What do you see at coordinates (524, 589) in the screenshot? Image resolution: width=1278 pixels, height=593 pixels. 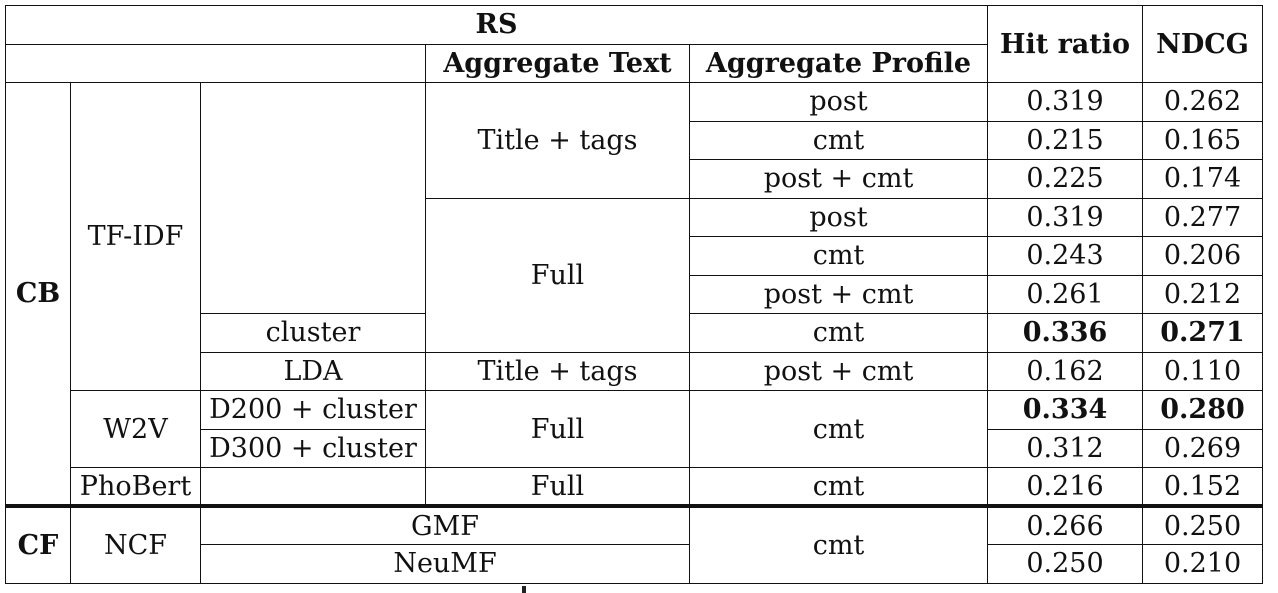 I see `cropped-glyph-fragment` at bounding box center [524, 589].